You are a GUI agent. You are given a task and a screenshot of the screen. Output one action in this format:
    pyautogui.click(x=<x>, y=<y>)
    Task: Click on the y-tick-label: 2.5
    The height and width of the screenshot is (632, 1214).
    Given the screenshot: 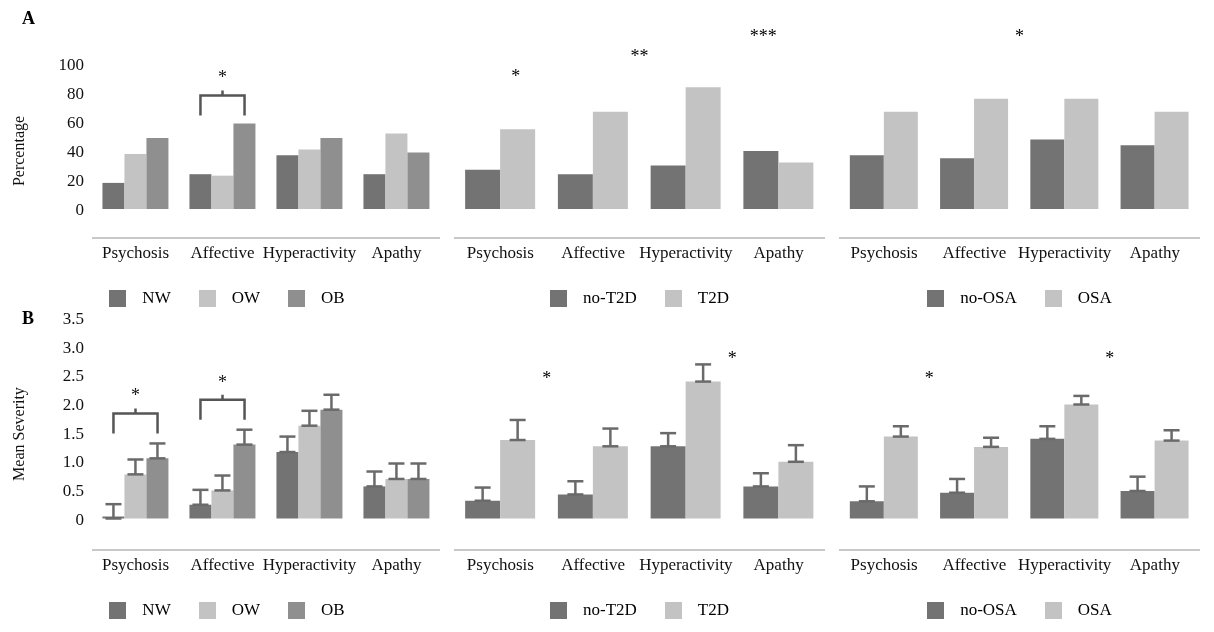 What is the action you would take?
    pyautogui.click(x=73, y=376)
    